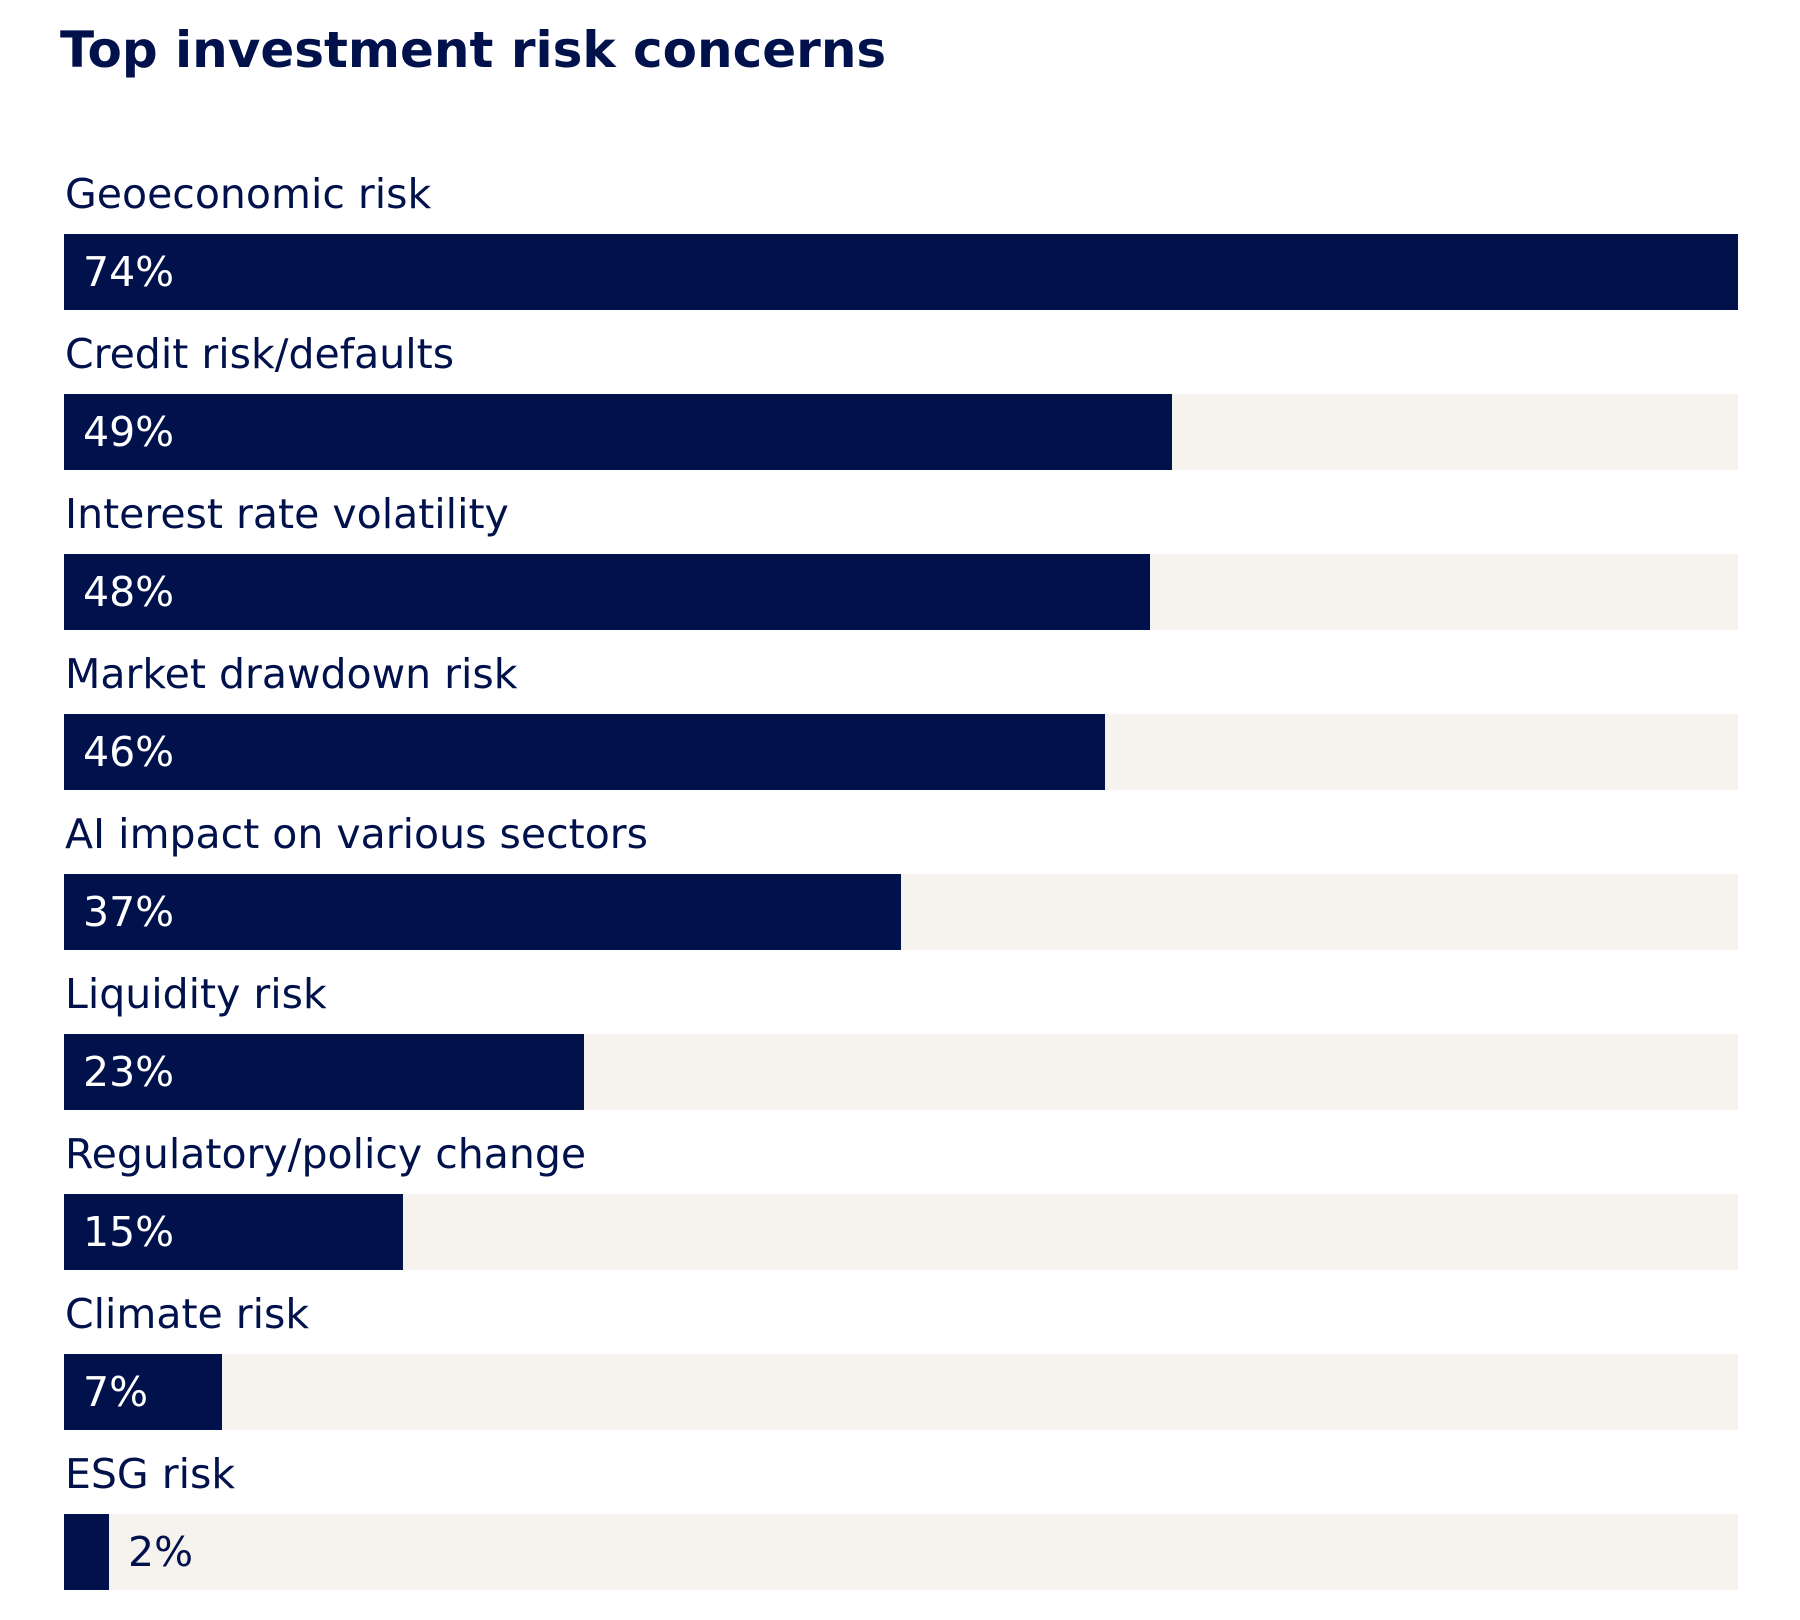 The width and height of the screenshot is (1800, 1620). I want to click on bar-track: 2%, so click(901, 1552).